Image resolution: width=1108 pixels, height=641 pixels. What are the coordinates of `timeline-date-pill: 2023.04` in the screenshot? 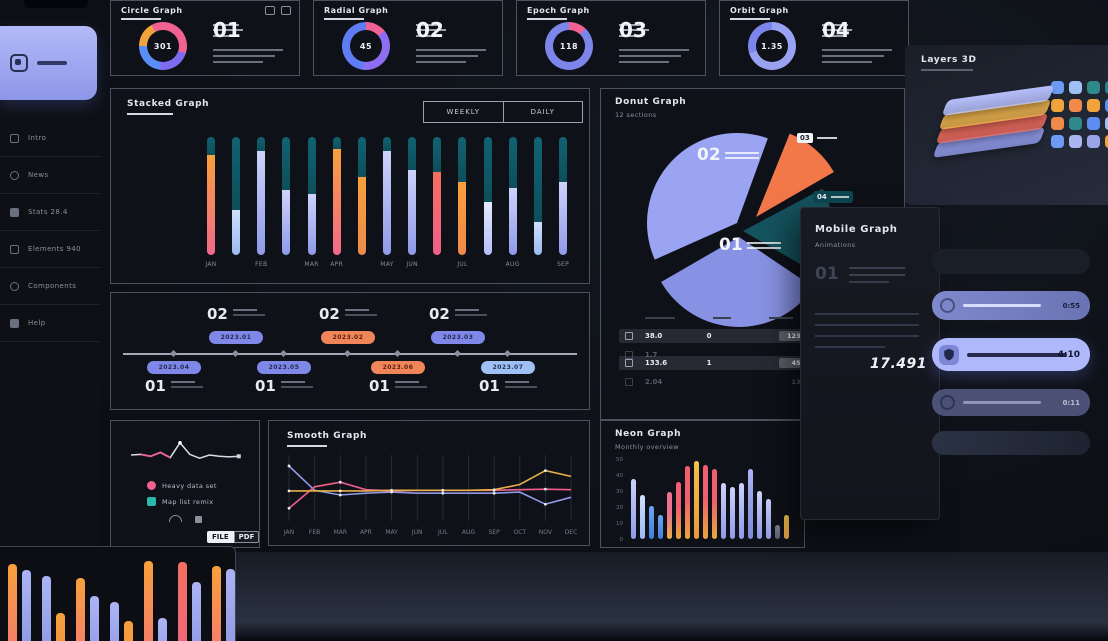 It's located at (174, 367).